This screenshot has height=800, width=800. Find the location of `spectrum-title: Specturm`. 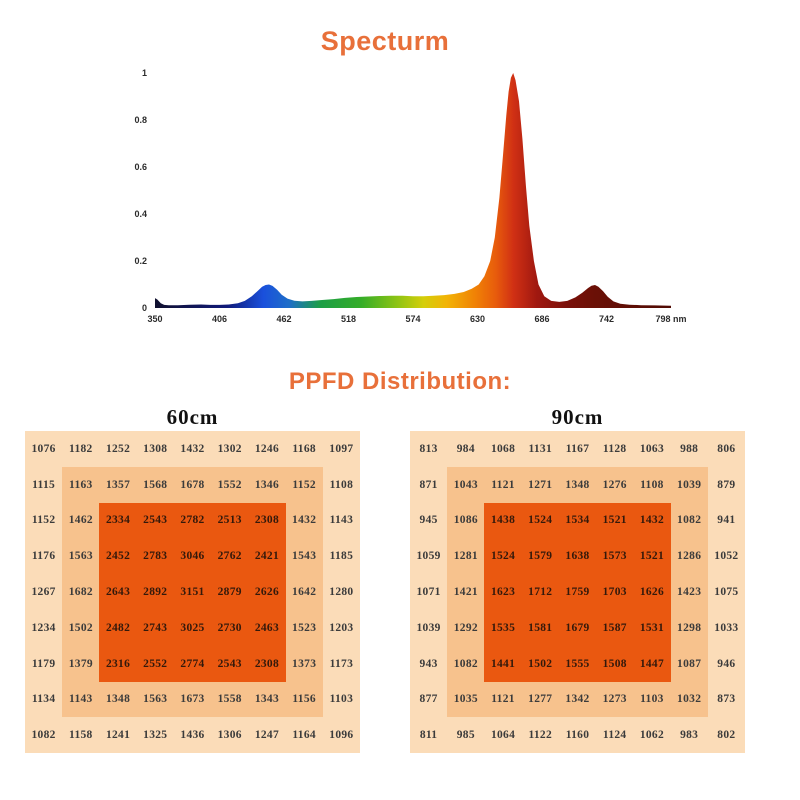

spectrum-title: Specturm is located at coordinates (385, 41).